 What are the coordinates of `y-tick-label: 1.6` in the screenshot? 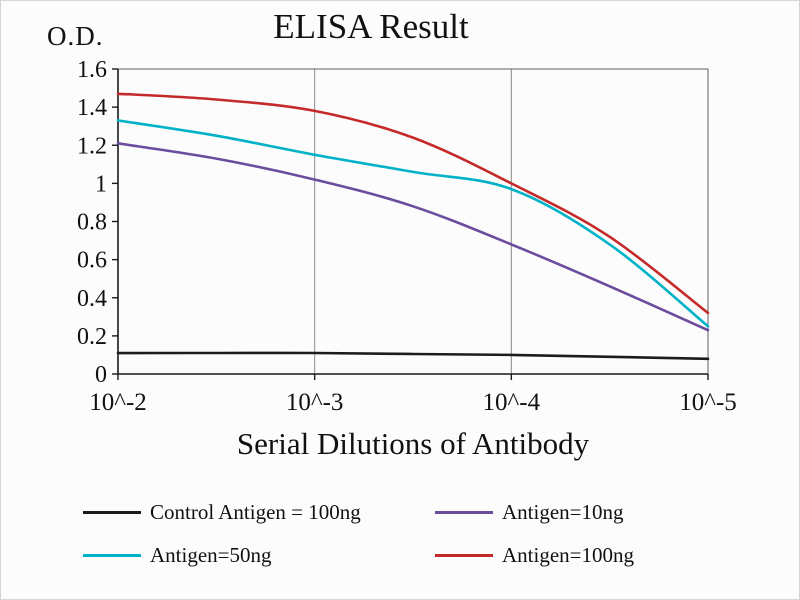 It's located at (92, 70).